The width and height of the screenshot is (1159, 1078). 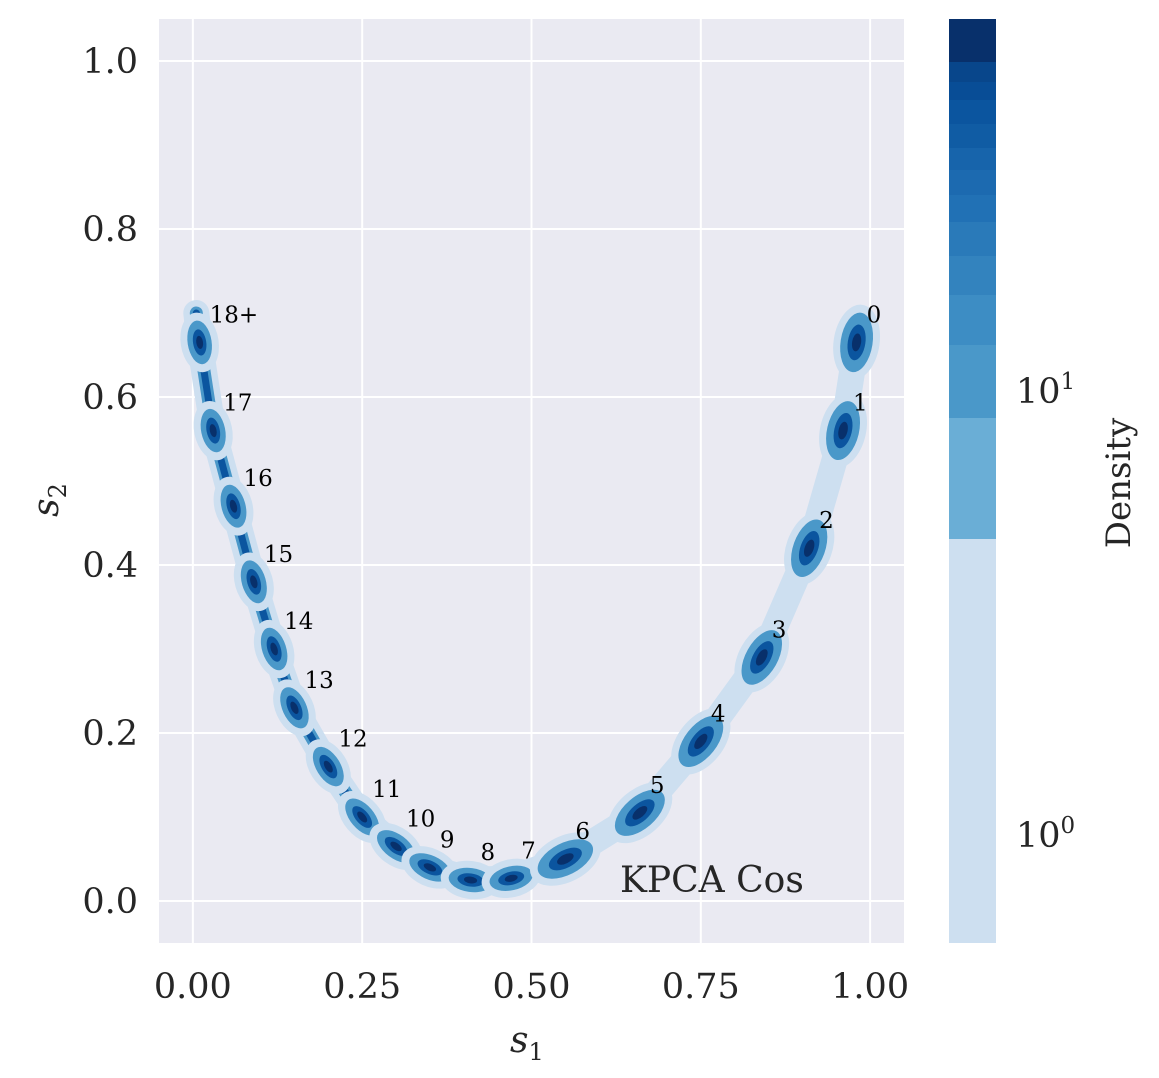 What do you see at coordinates (519, 1040) in the screenshot?
I see `x-axis-label-base: s` at bounding box center [519, 1040].